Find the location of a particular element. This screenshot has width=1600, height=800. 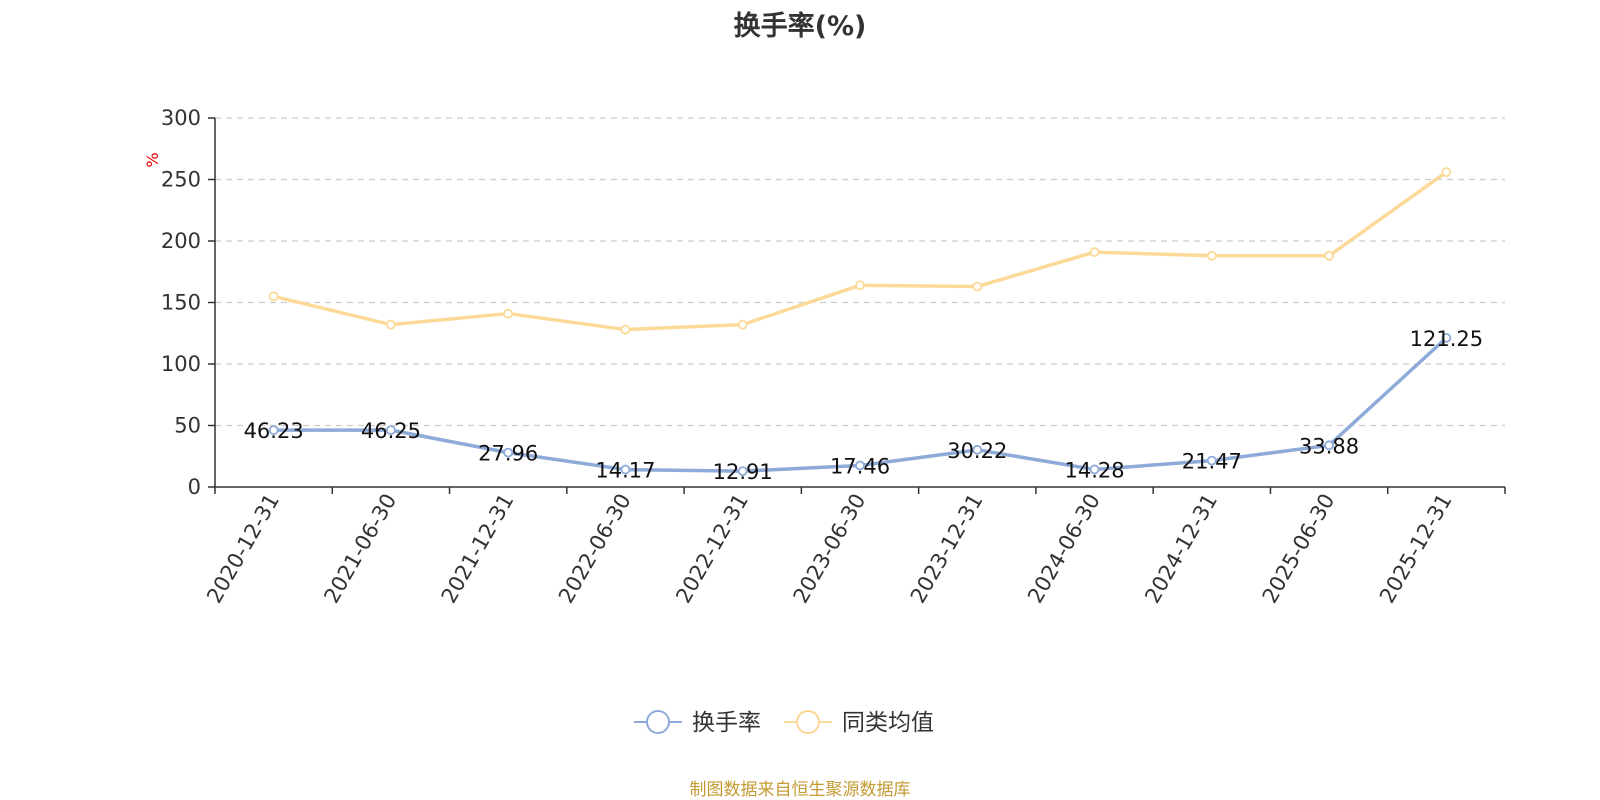

chart-title: 换手率(%) is located at coordinates (800, 26).